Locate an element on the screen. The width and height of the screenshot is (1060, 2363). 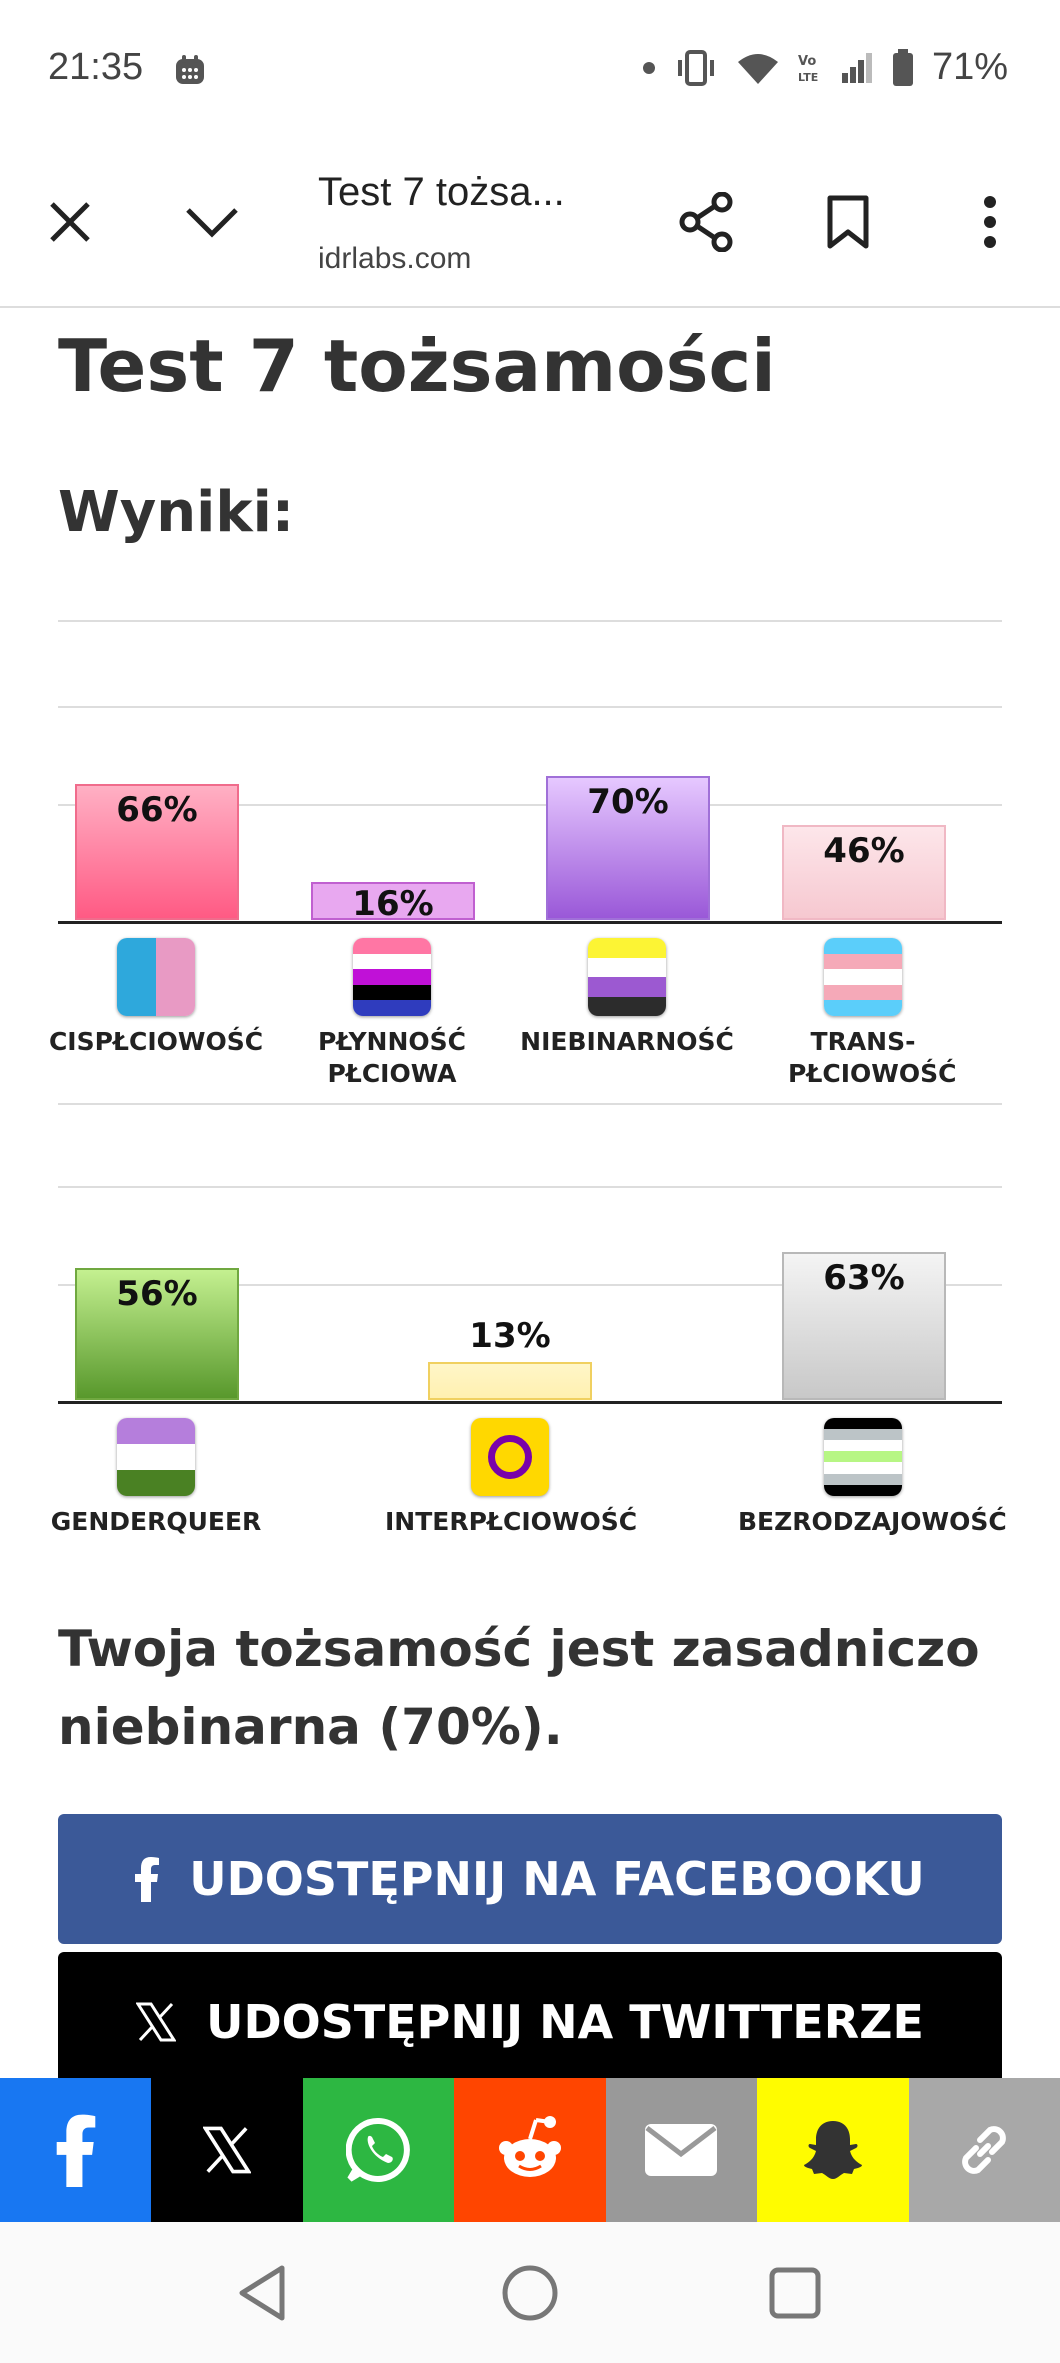
bar-value-label: 63% is located at coordinates (864, 1277).